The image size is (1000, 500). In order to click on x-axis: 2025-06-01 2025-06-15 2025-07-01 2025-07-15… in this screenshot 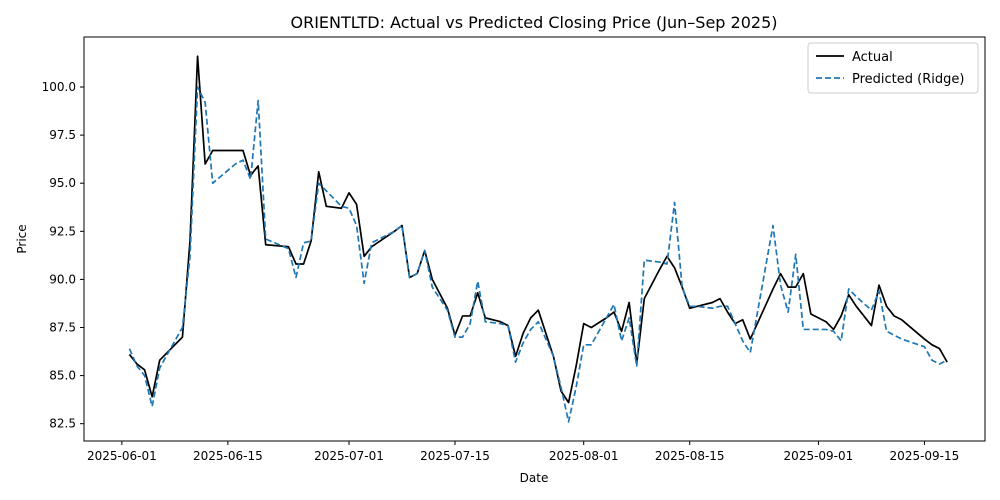, I will do `click(523, 452)`.